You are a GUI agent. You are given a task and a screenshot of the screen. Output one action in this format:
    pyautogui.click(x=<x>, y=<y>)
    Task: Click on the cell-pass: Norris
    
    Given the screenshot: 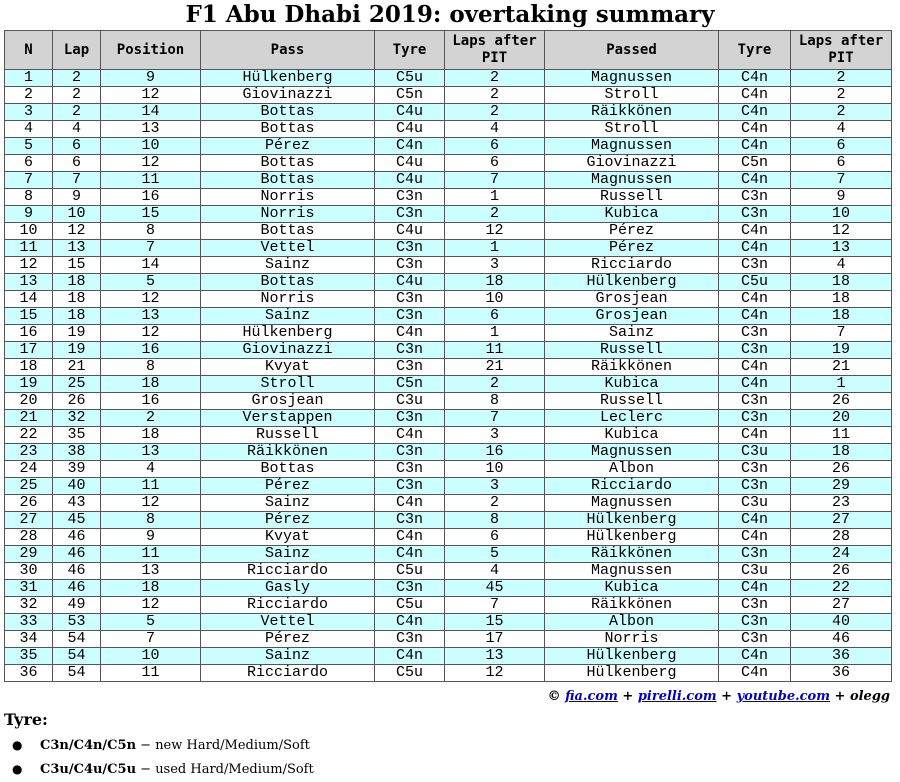 What is the action you would take?
    pyautogui.click(x=287, y=197)
    